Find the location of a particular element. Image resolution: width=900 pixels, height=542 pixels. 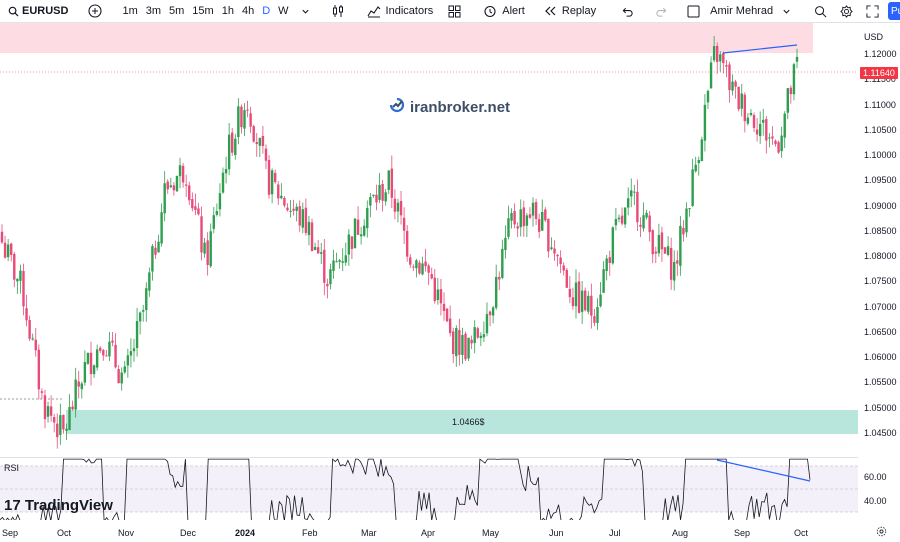

rsi-trendline is located at coordinates (763, 470).